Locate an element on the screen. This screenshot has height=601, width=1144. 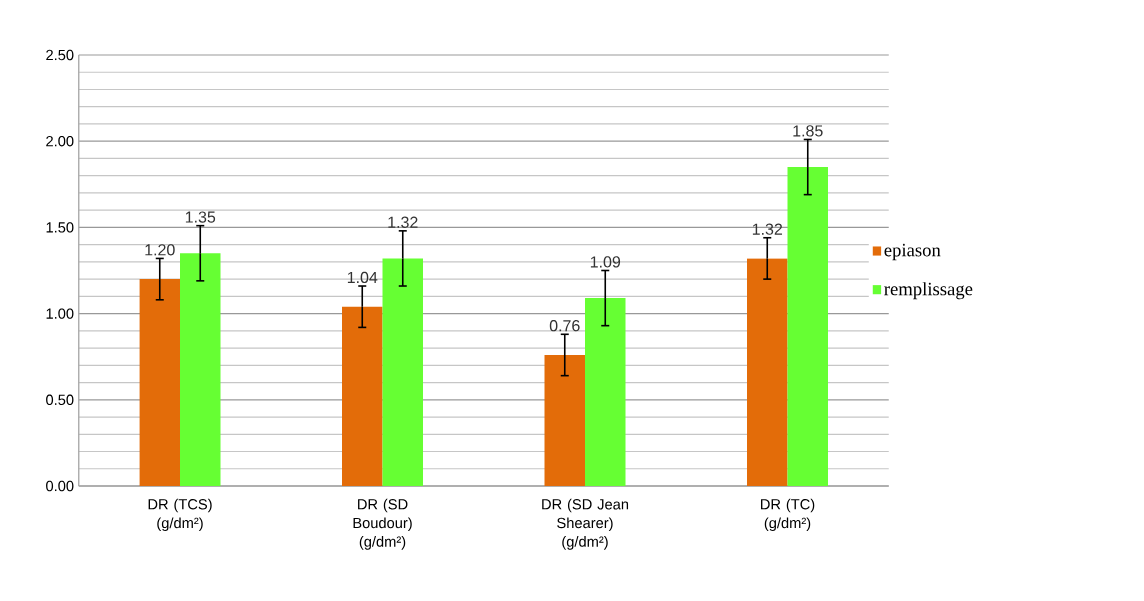
x-tick-label: DR (TC) (g/dm²) is located at coordinates (788, 515).